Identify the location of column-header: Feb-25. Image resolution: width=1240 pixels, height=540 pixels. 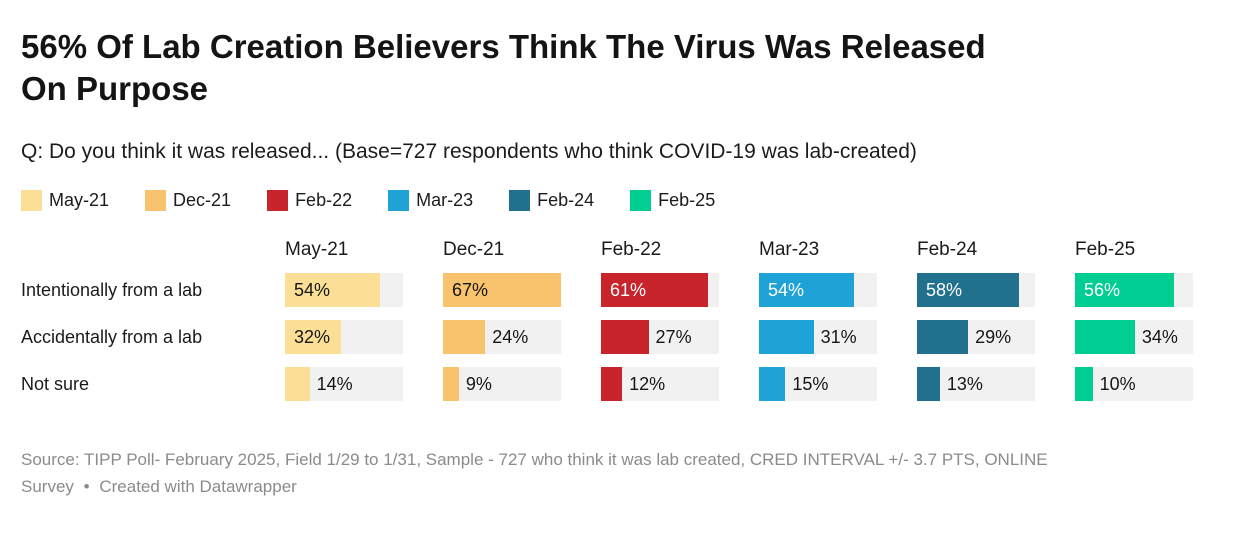
(1105, 250).